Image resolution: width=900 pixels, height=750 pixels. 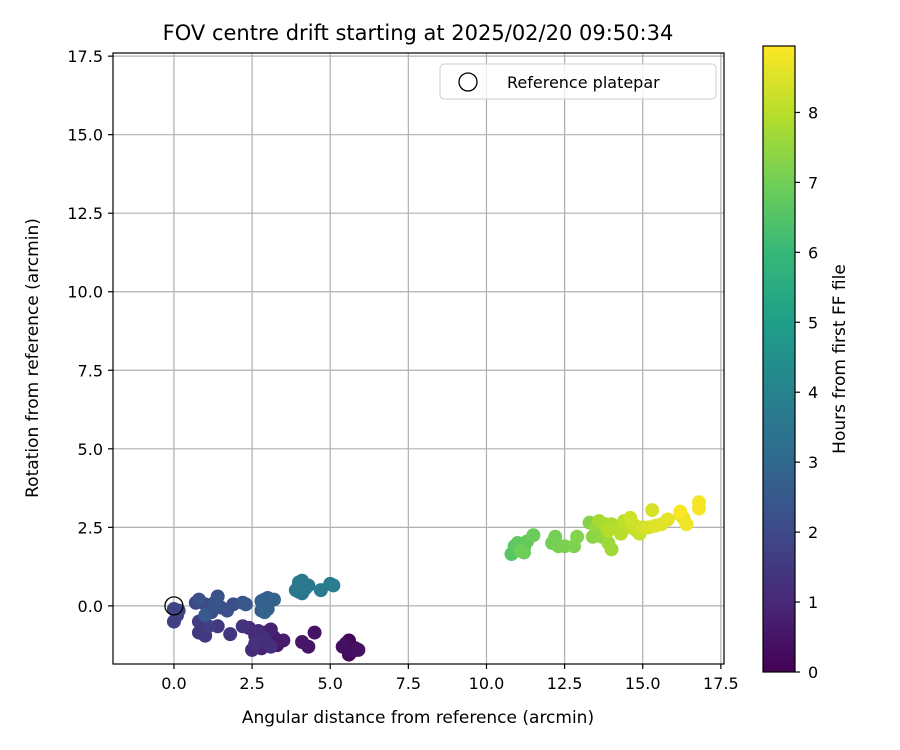 I want to click on x-tick-label-5: 12.5, so click(x=565, y=683).